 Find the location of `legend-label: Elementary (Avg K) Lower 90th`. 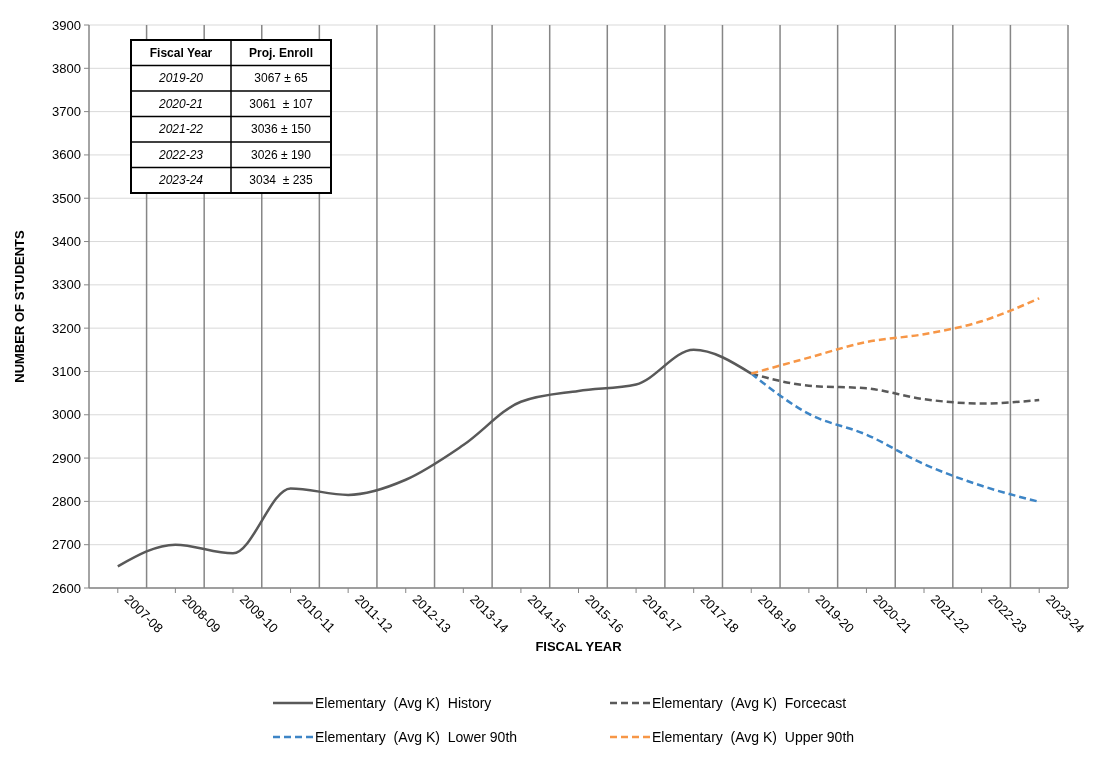

legend-label: Elementary (Avg K) Lower 90th is located at coordinates (416, 736).